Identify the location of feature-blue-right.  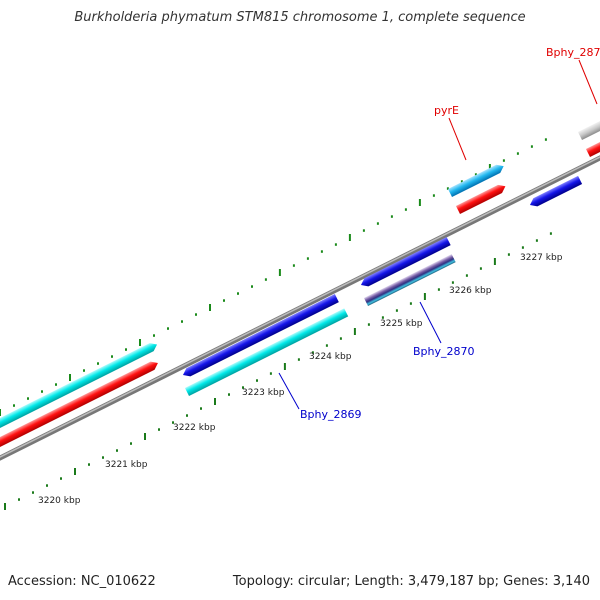
(556, 191).